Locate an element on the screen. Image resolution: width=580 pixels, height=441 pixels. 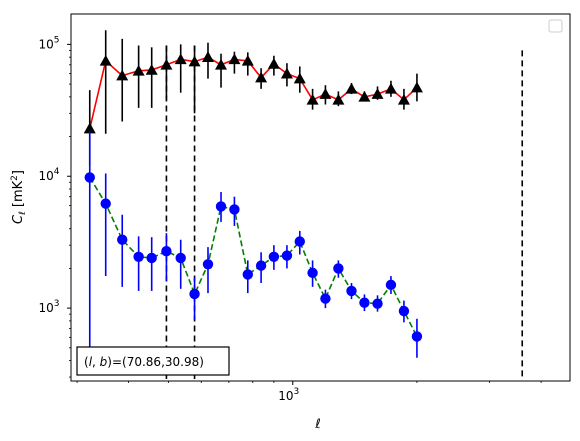
annotation-frame is located at coordinates (153, 361).